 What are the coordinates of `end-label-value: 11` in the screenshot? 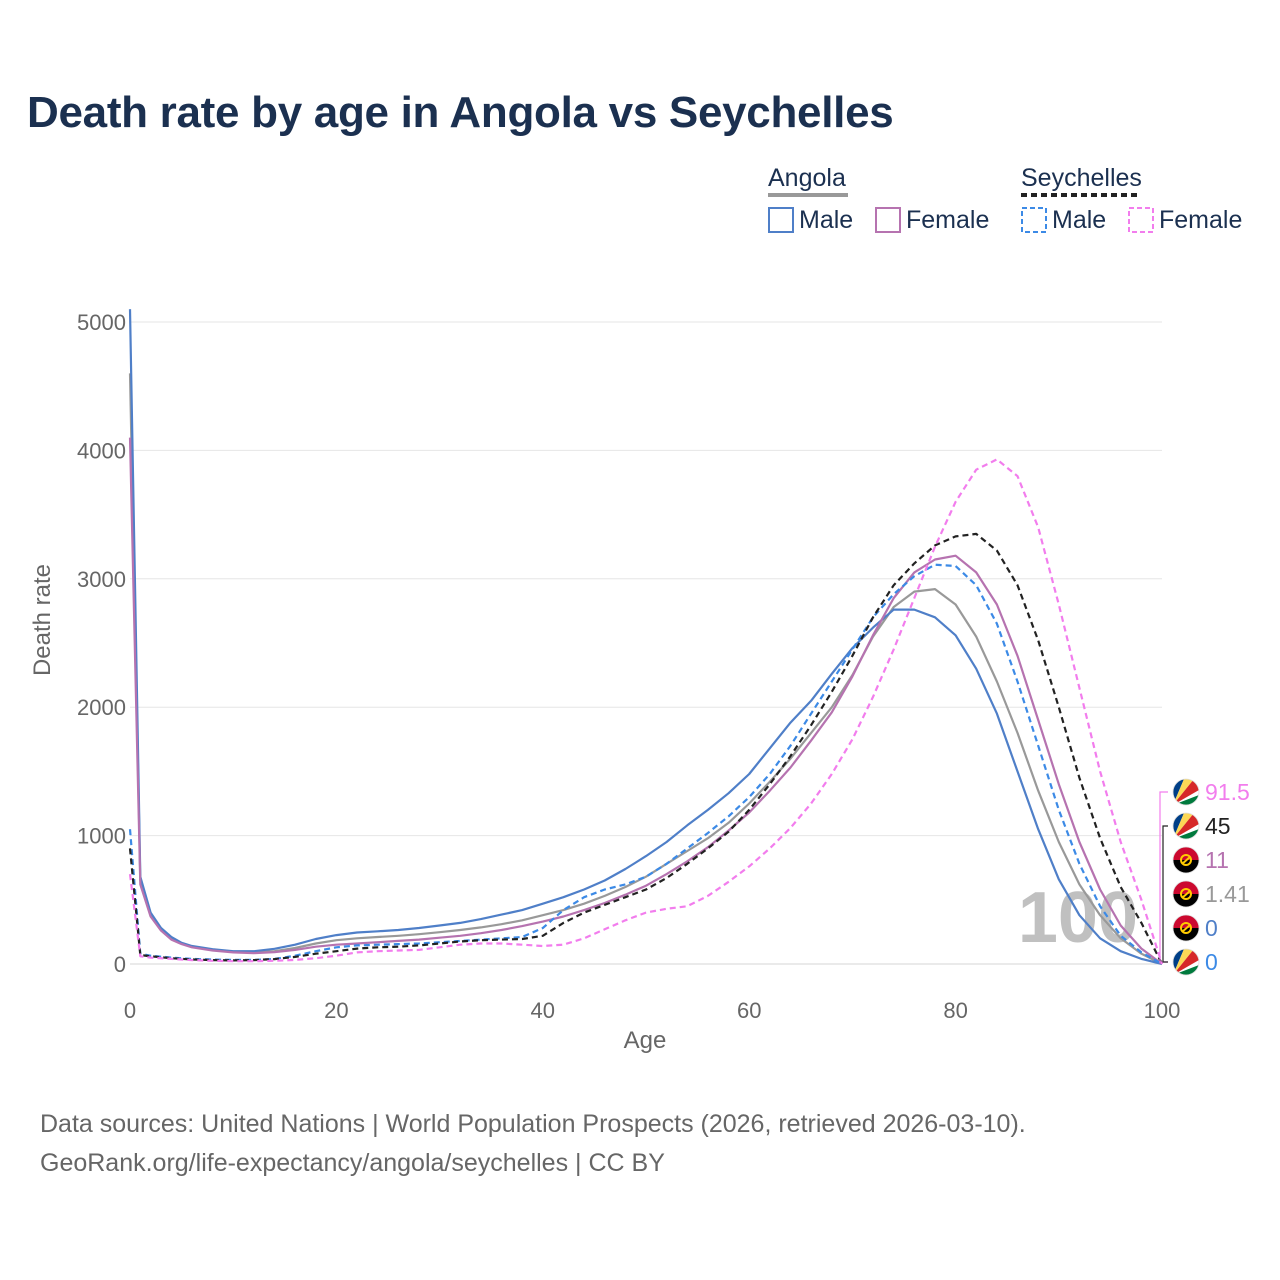 It's located at (1217, 860).